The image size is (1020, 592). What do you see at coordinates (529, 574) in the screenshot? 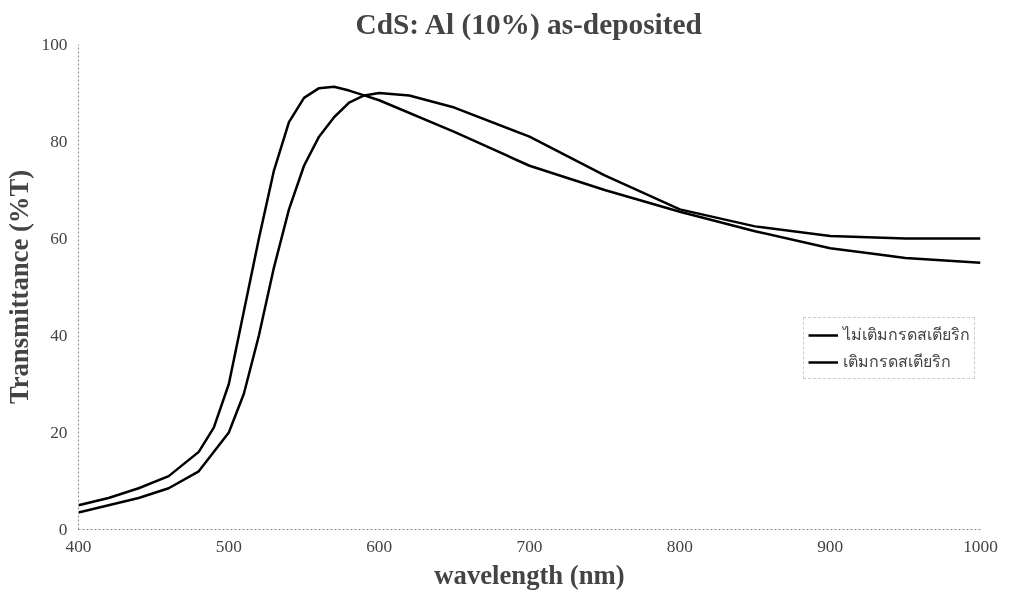
I see `x-axis-title: wavelength (nm)` at bounding box center [529, 574].